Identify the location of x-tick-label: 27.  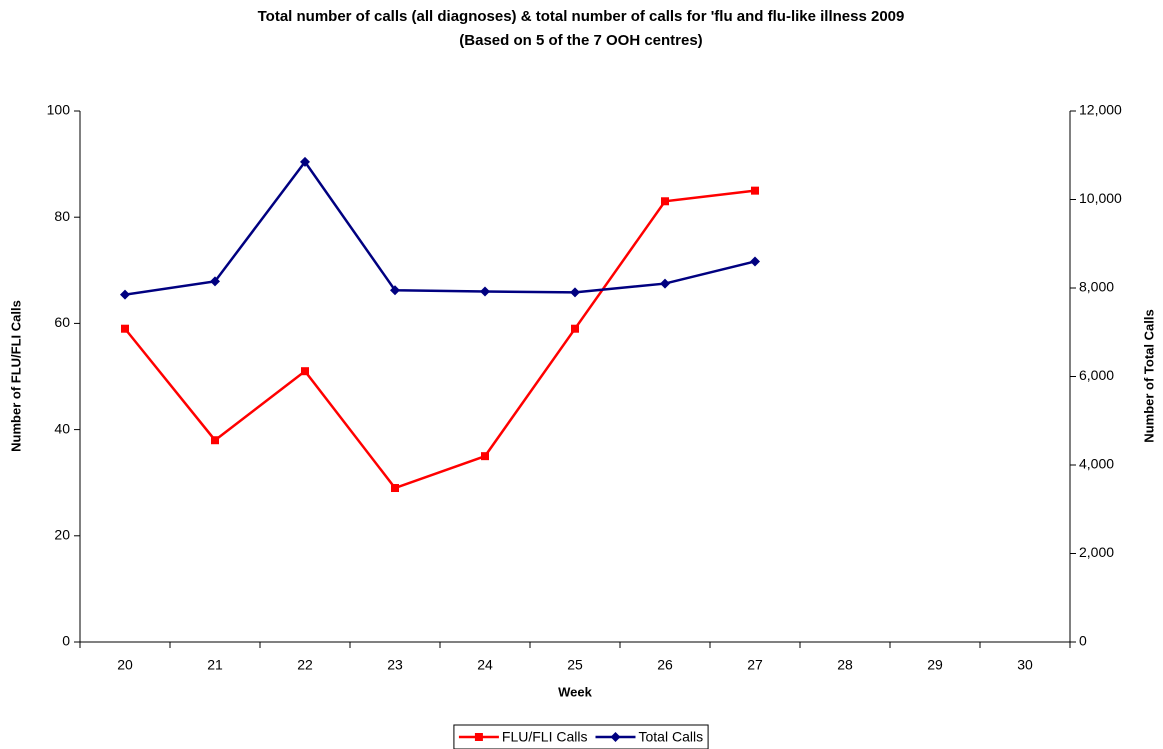
(755, 665).